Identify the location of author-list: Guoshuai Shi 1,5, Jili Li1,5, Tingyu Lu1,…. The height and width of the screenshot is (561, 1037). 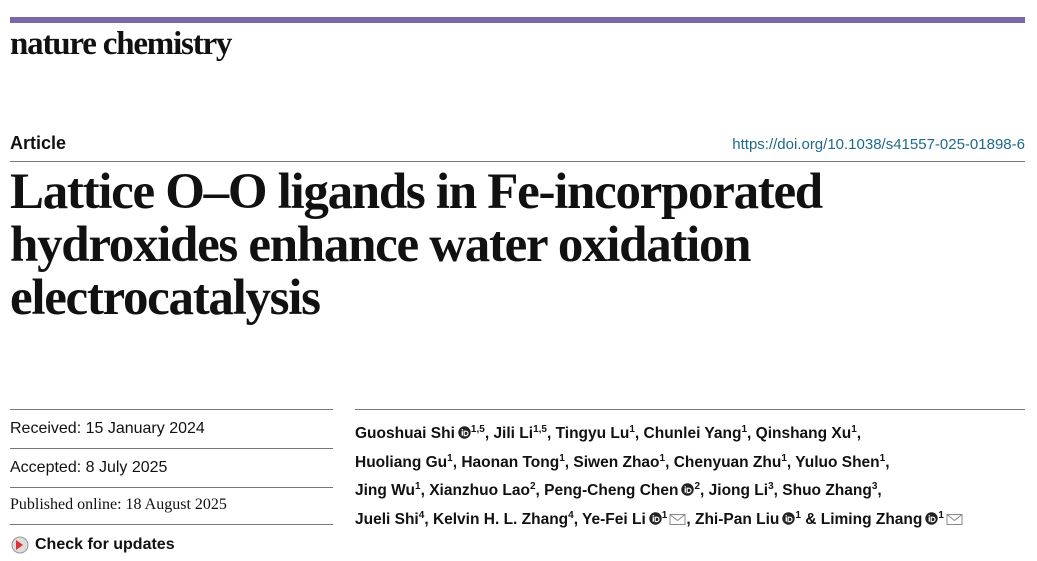
(659, 475).